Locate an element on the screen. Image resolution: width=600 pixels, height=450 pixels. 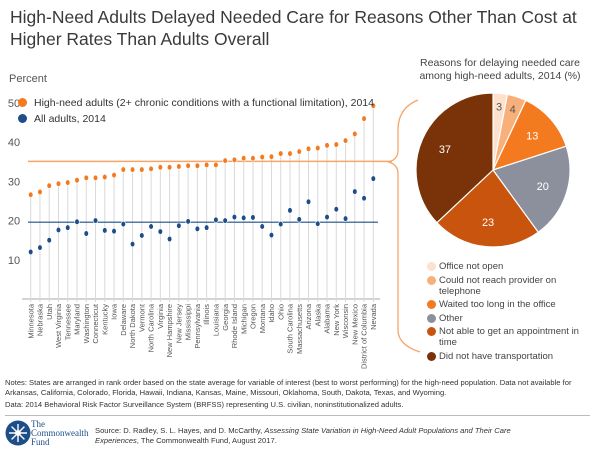
x-tick-label: South Carolina is located at coordinates (290, 328).